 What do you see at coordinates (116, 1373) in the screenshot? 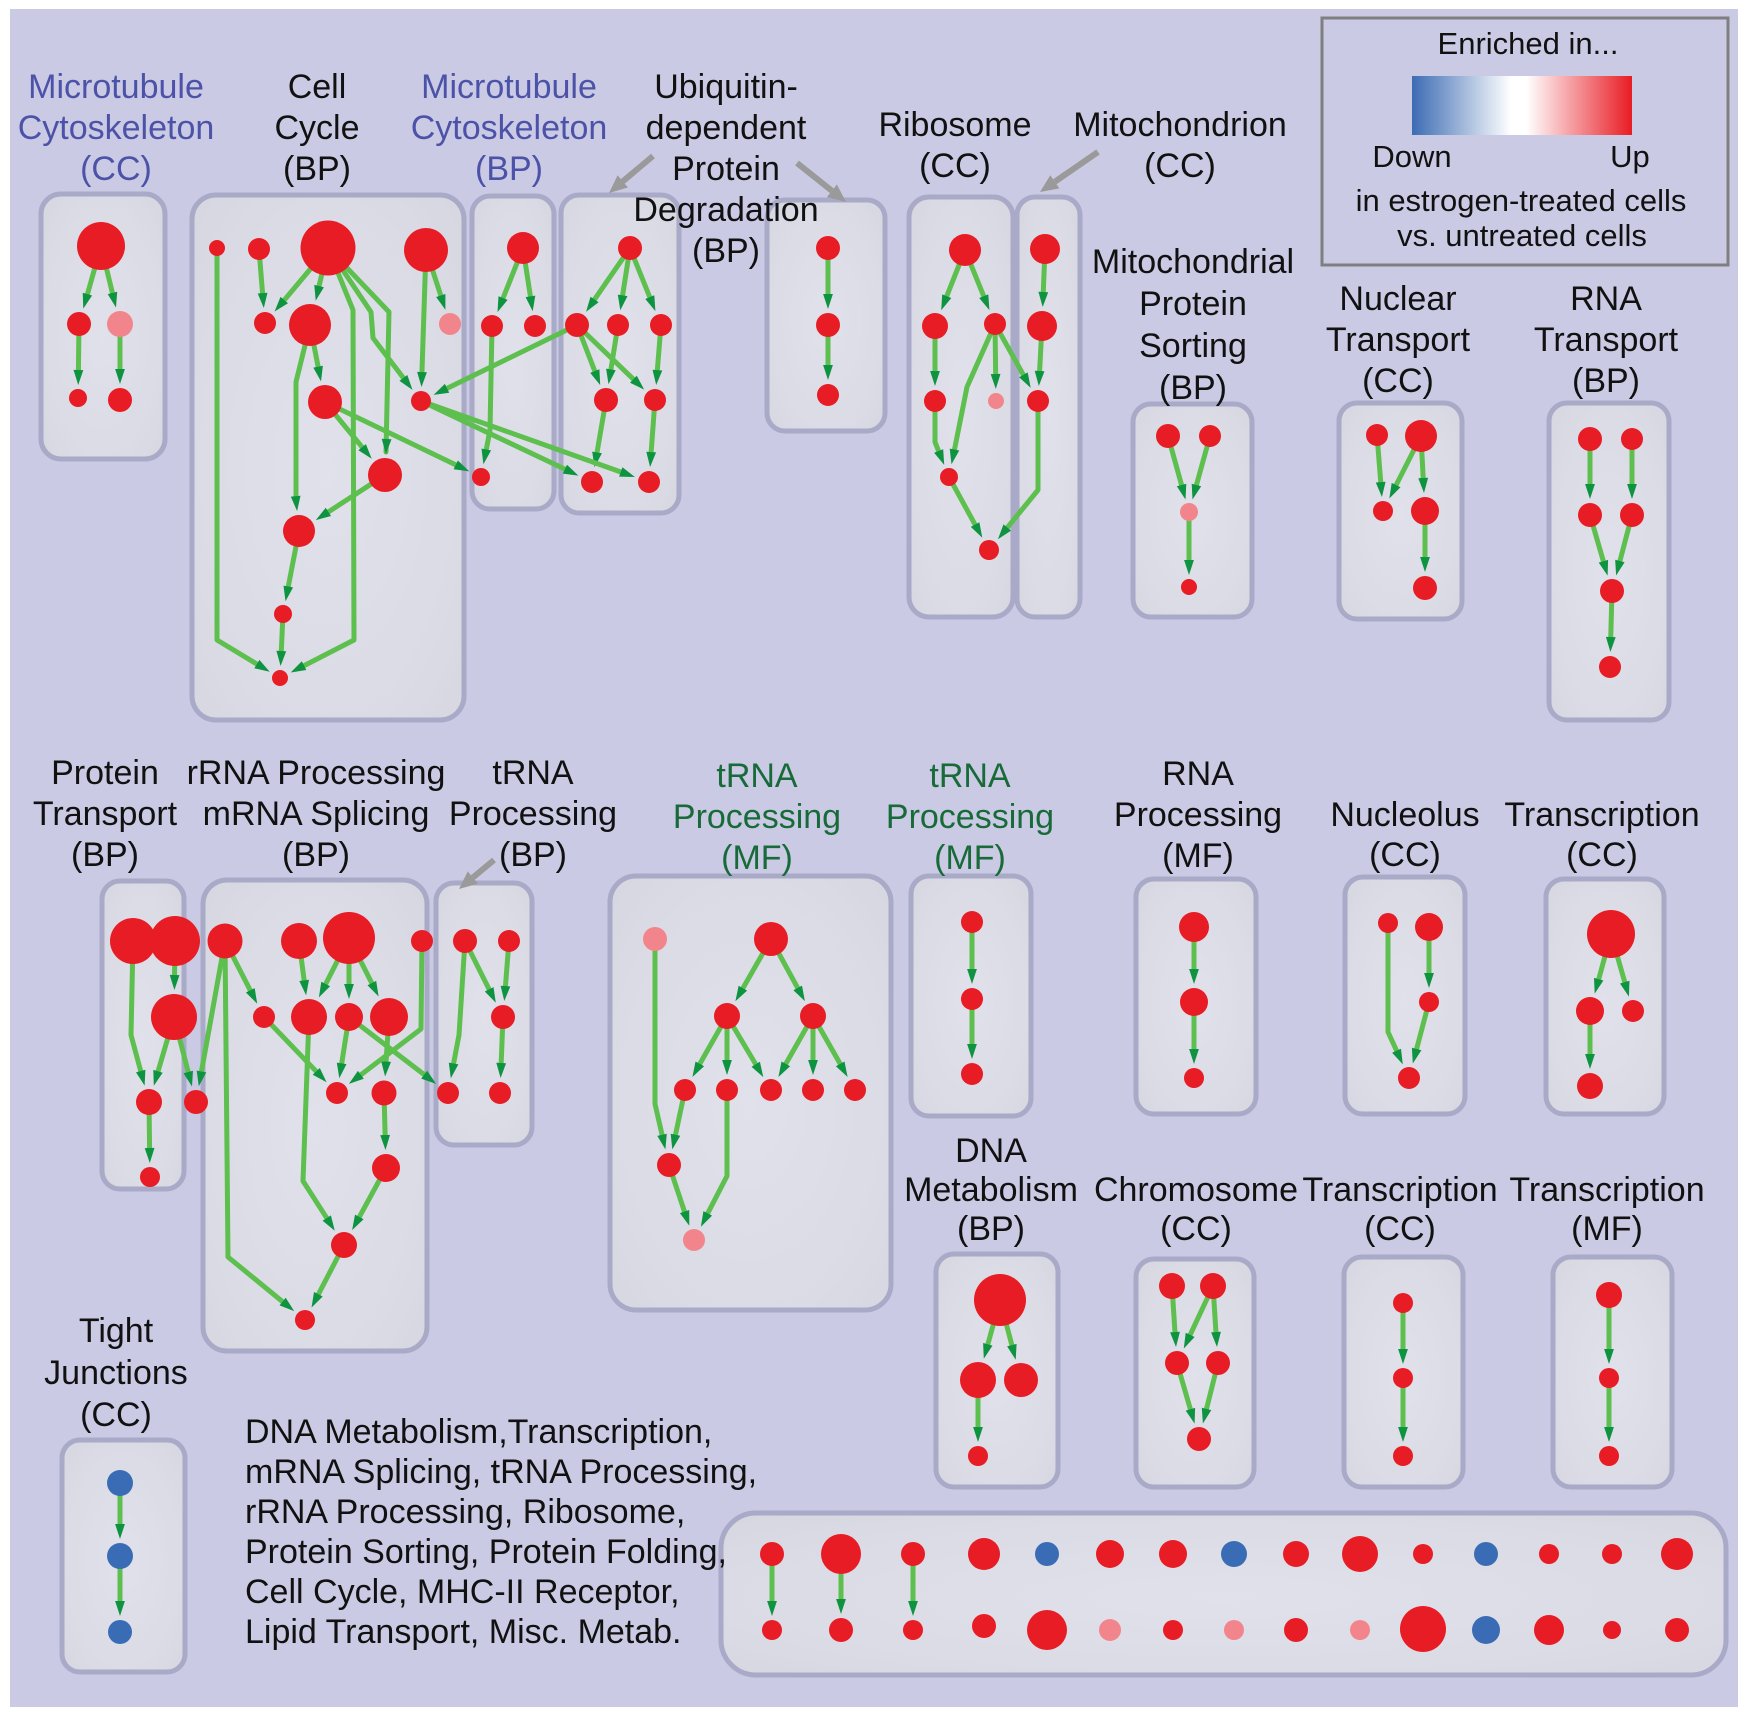
I see `svg-text: Junctions` at bounding box center [116, 1373].